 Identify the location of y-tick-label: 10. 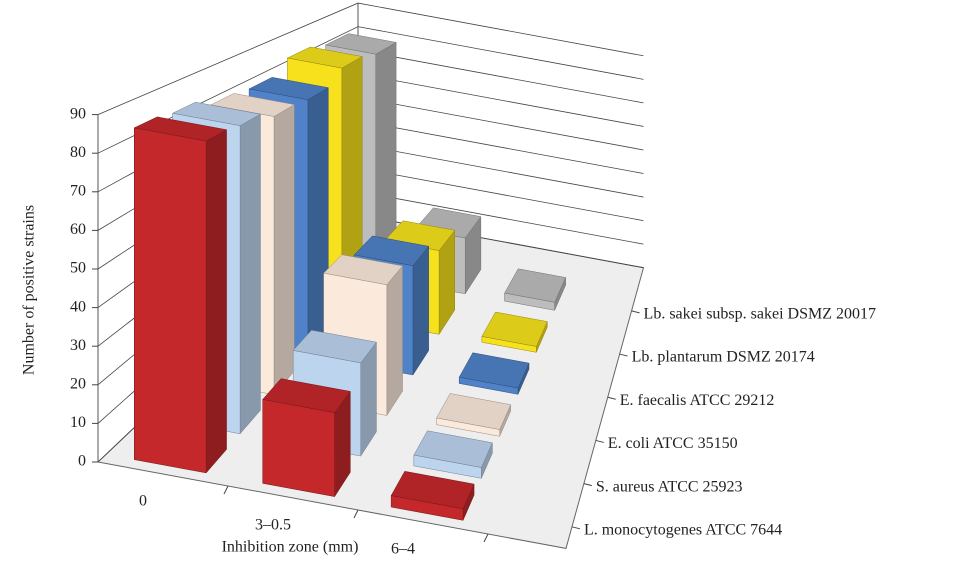
(78, 422).